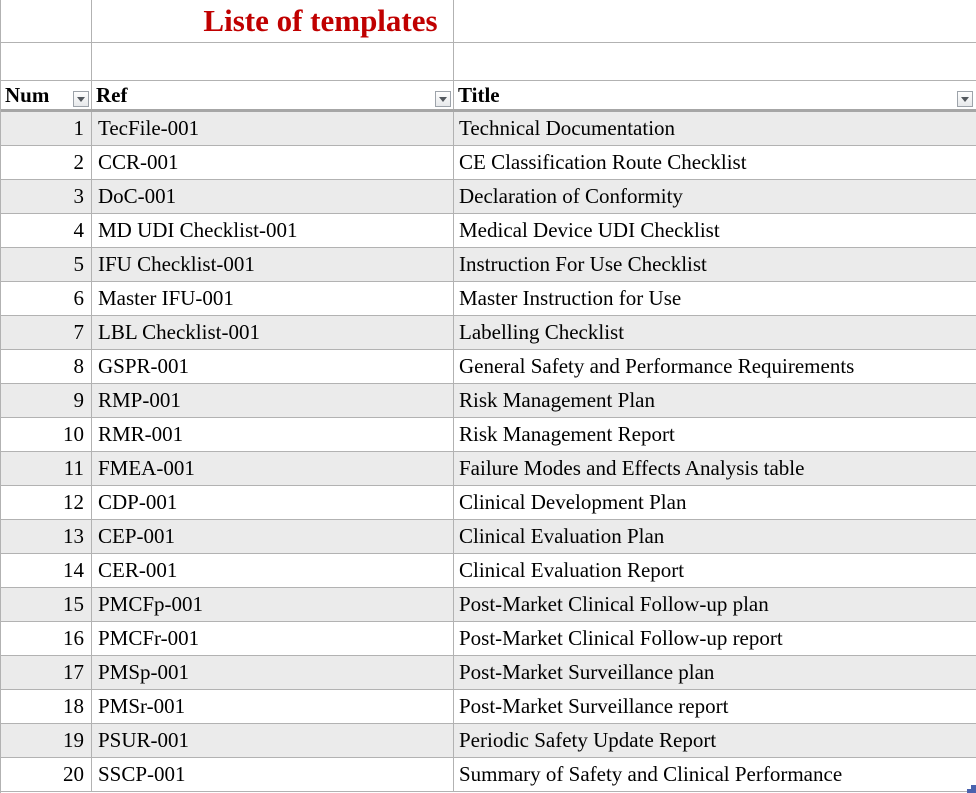  Describe the element at coordinates (46, 400) in the screenshot. I see `cell-num: 9` at that location.